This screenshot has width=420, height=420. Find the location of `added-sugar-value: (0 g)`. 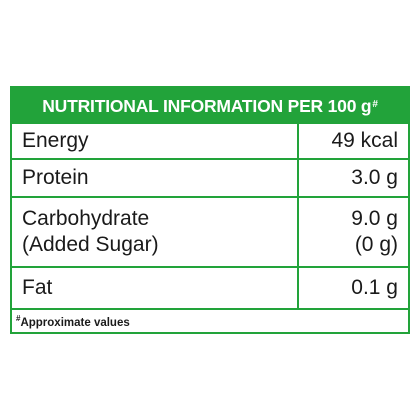

added-sugar-value: (0 g) is located at coordinates (376, 244).